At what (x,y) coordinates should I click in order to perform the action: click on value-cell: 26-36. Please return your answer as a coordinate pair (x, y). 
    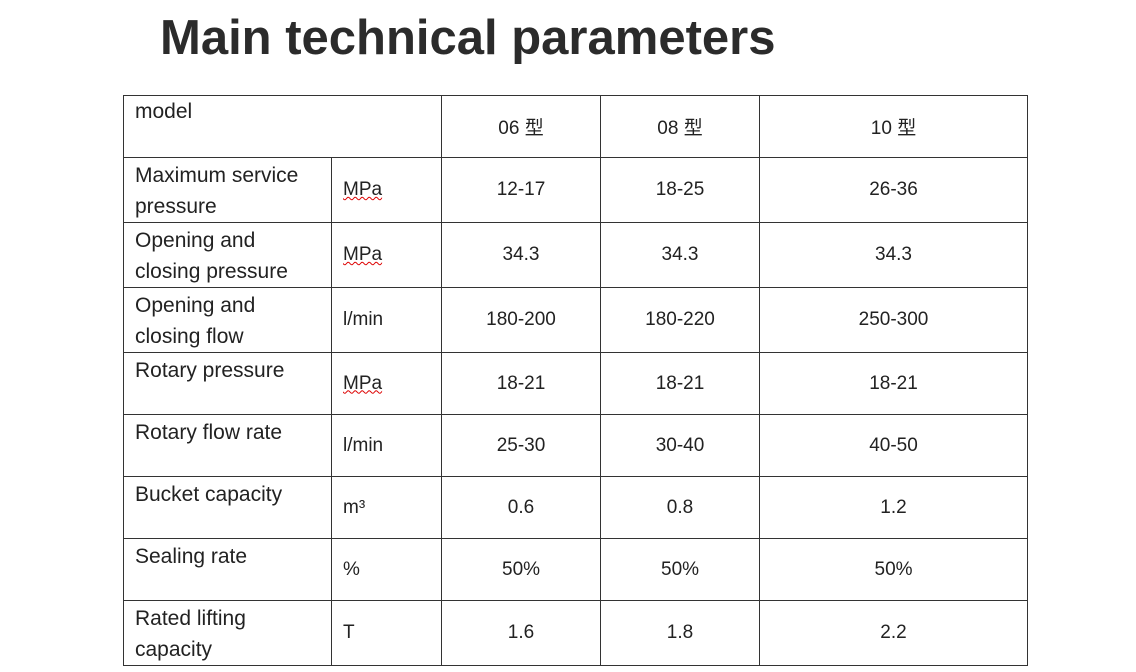
    Looking at the image, I should click on (894, 190).